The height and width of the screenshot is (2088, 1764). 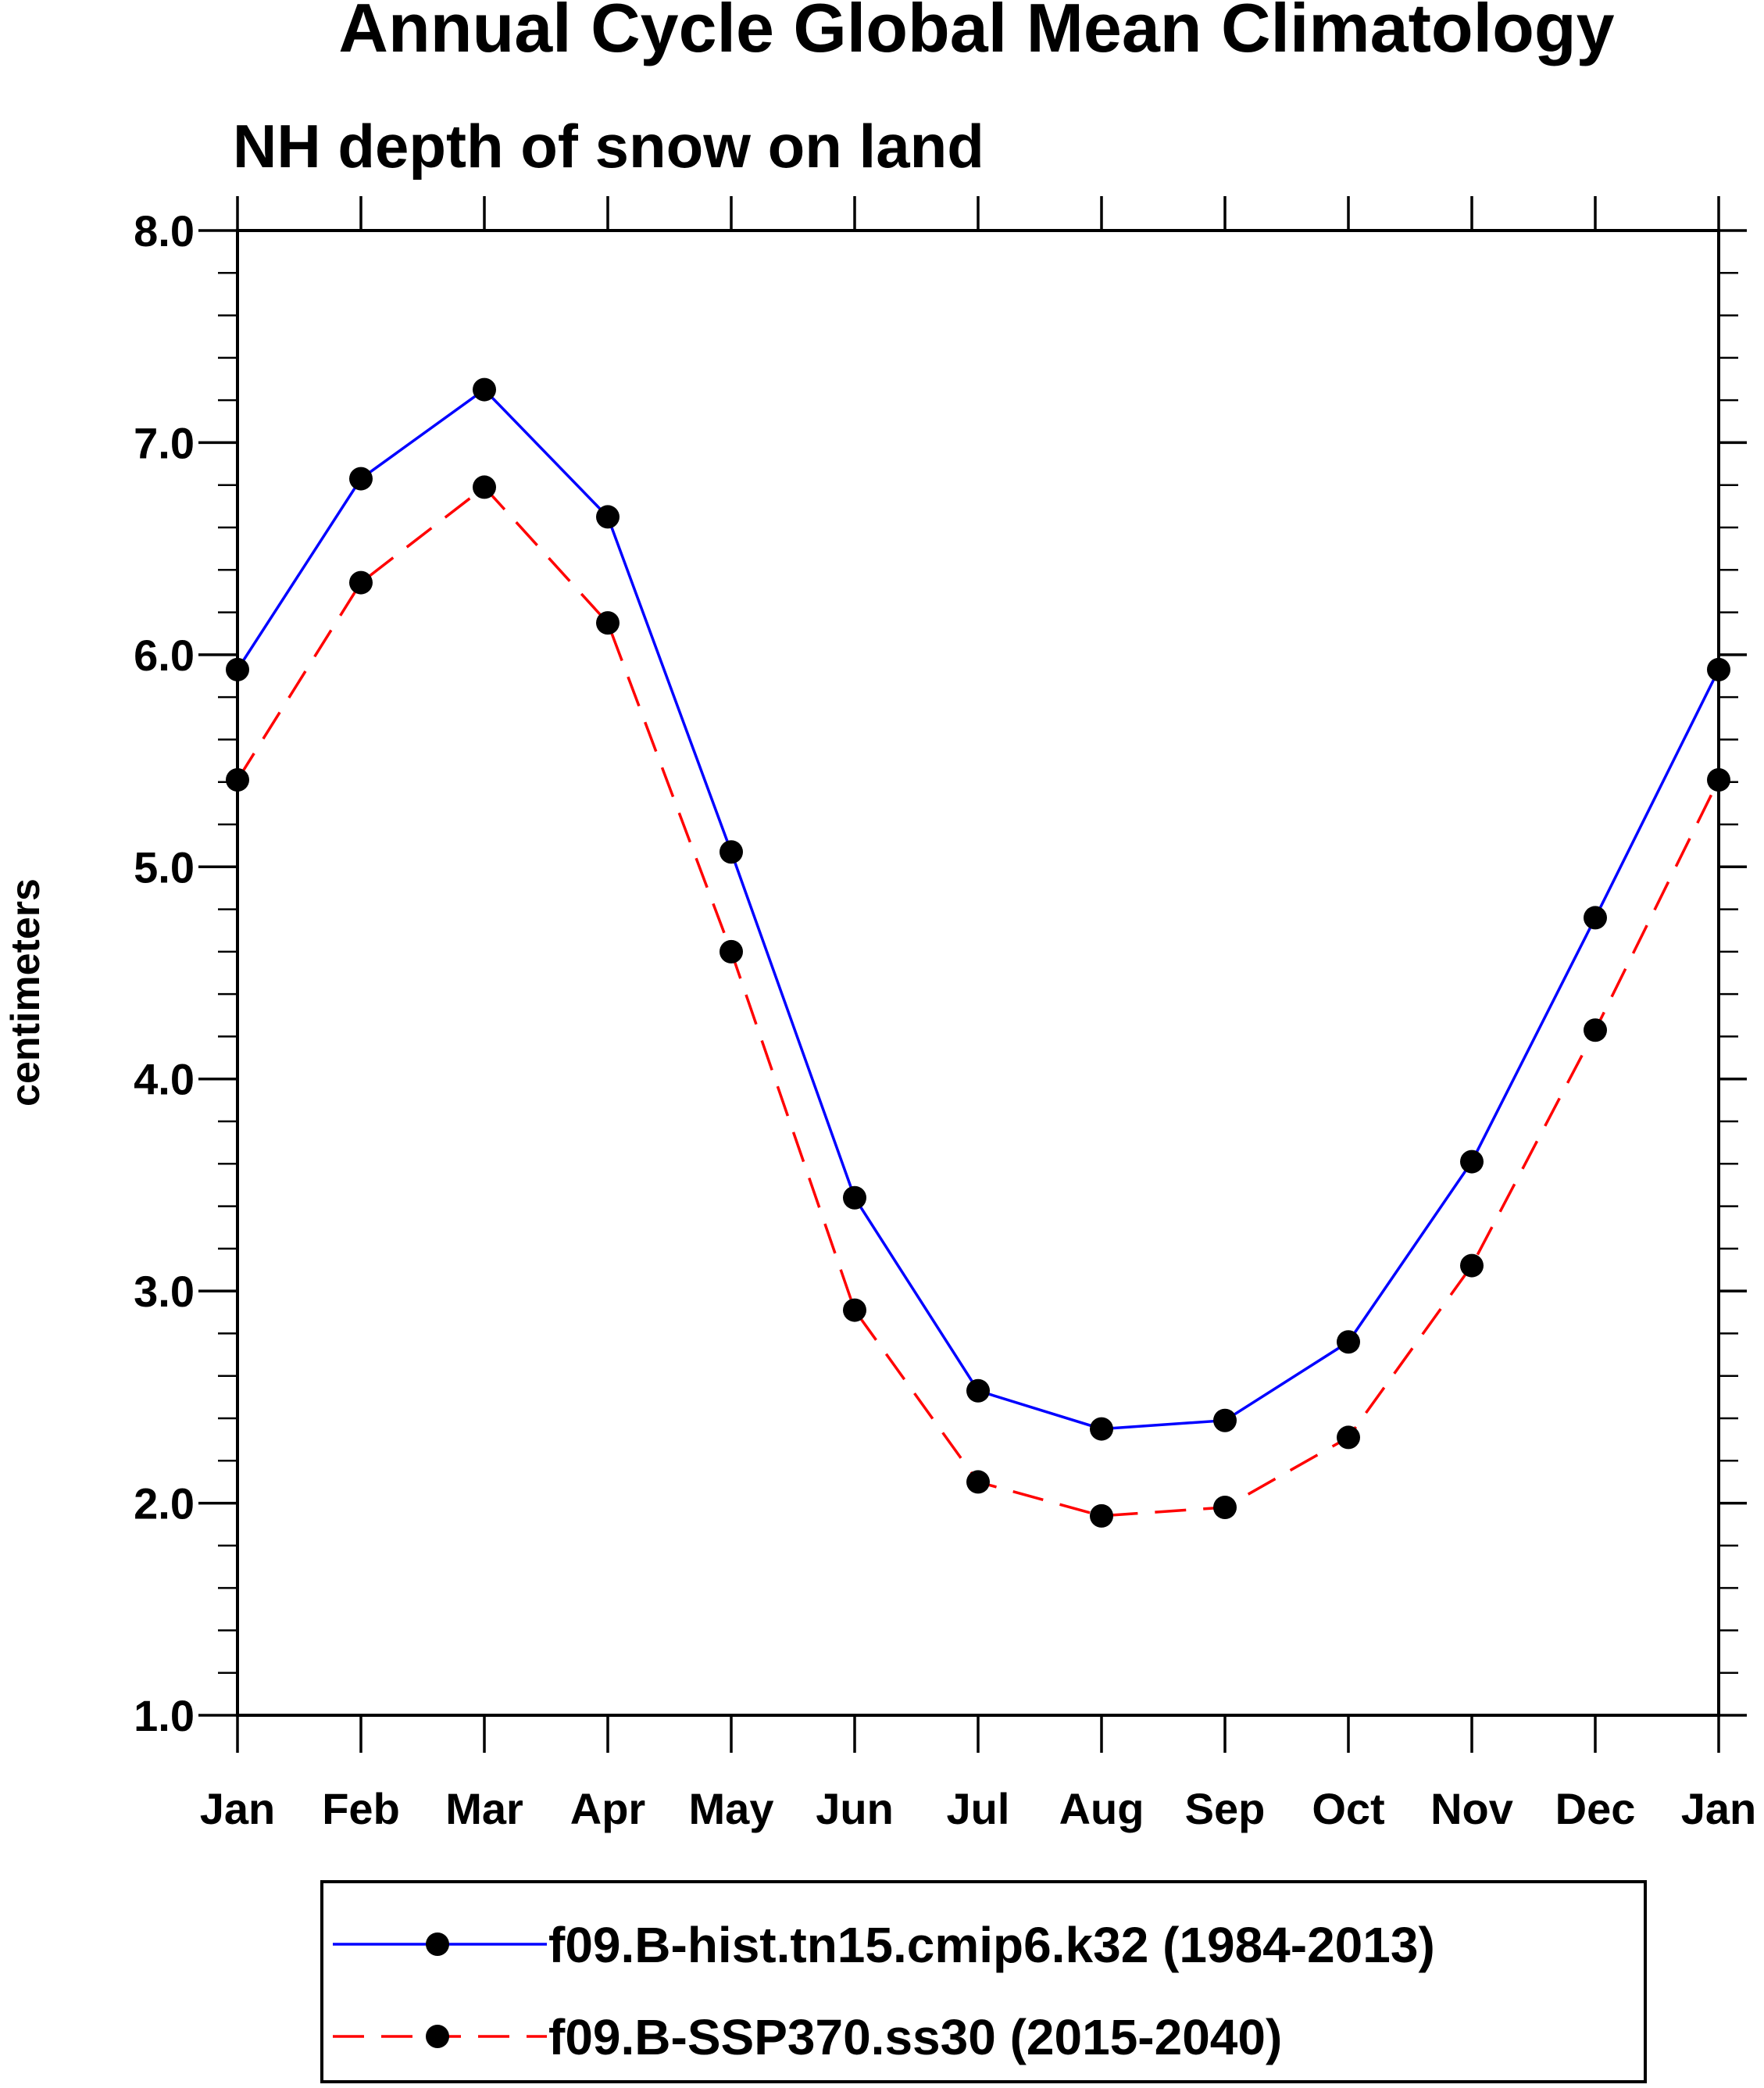 I want to click on y-axis-tick-labels: 1.0 2.0 3.0 4.0 5.0 6.0 7.0 8.0, so click(x=165, y=973).